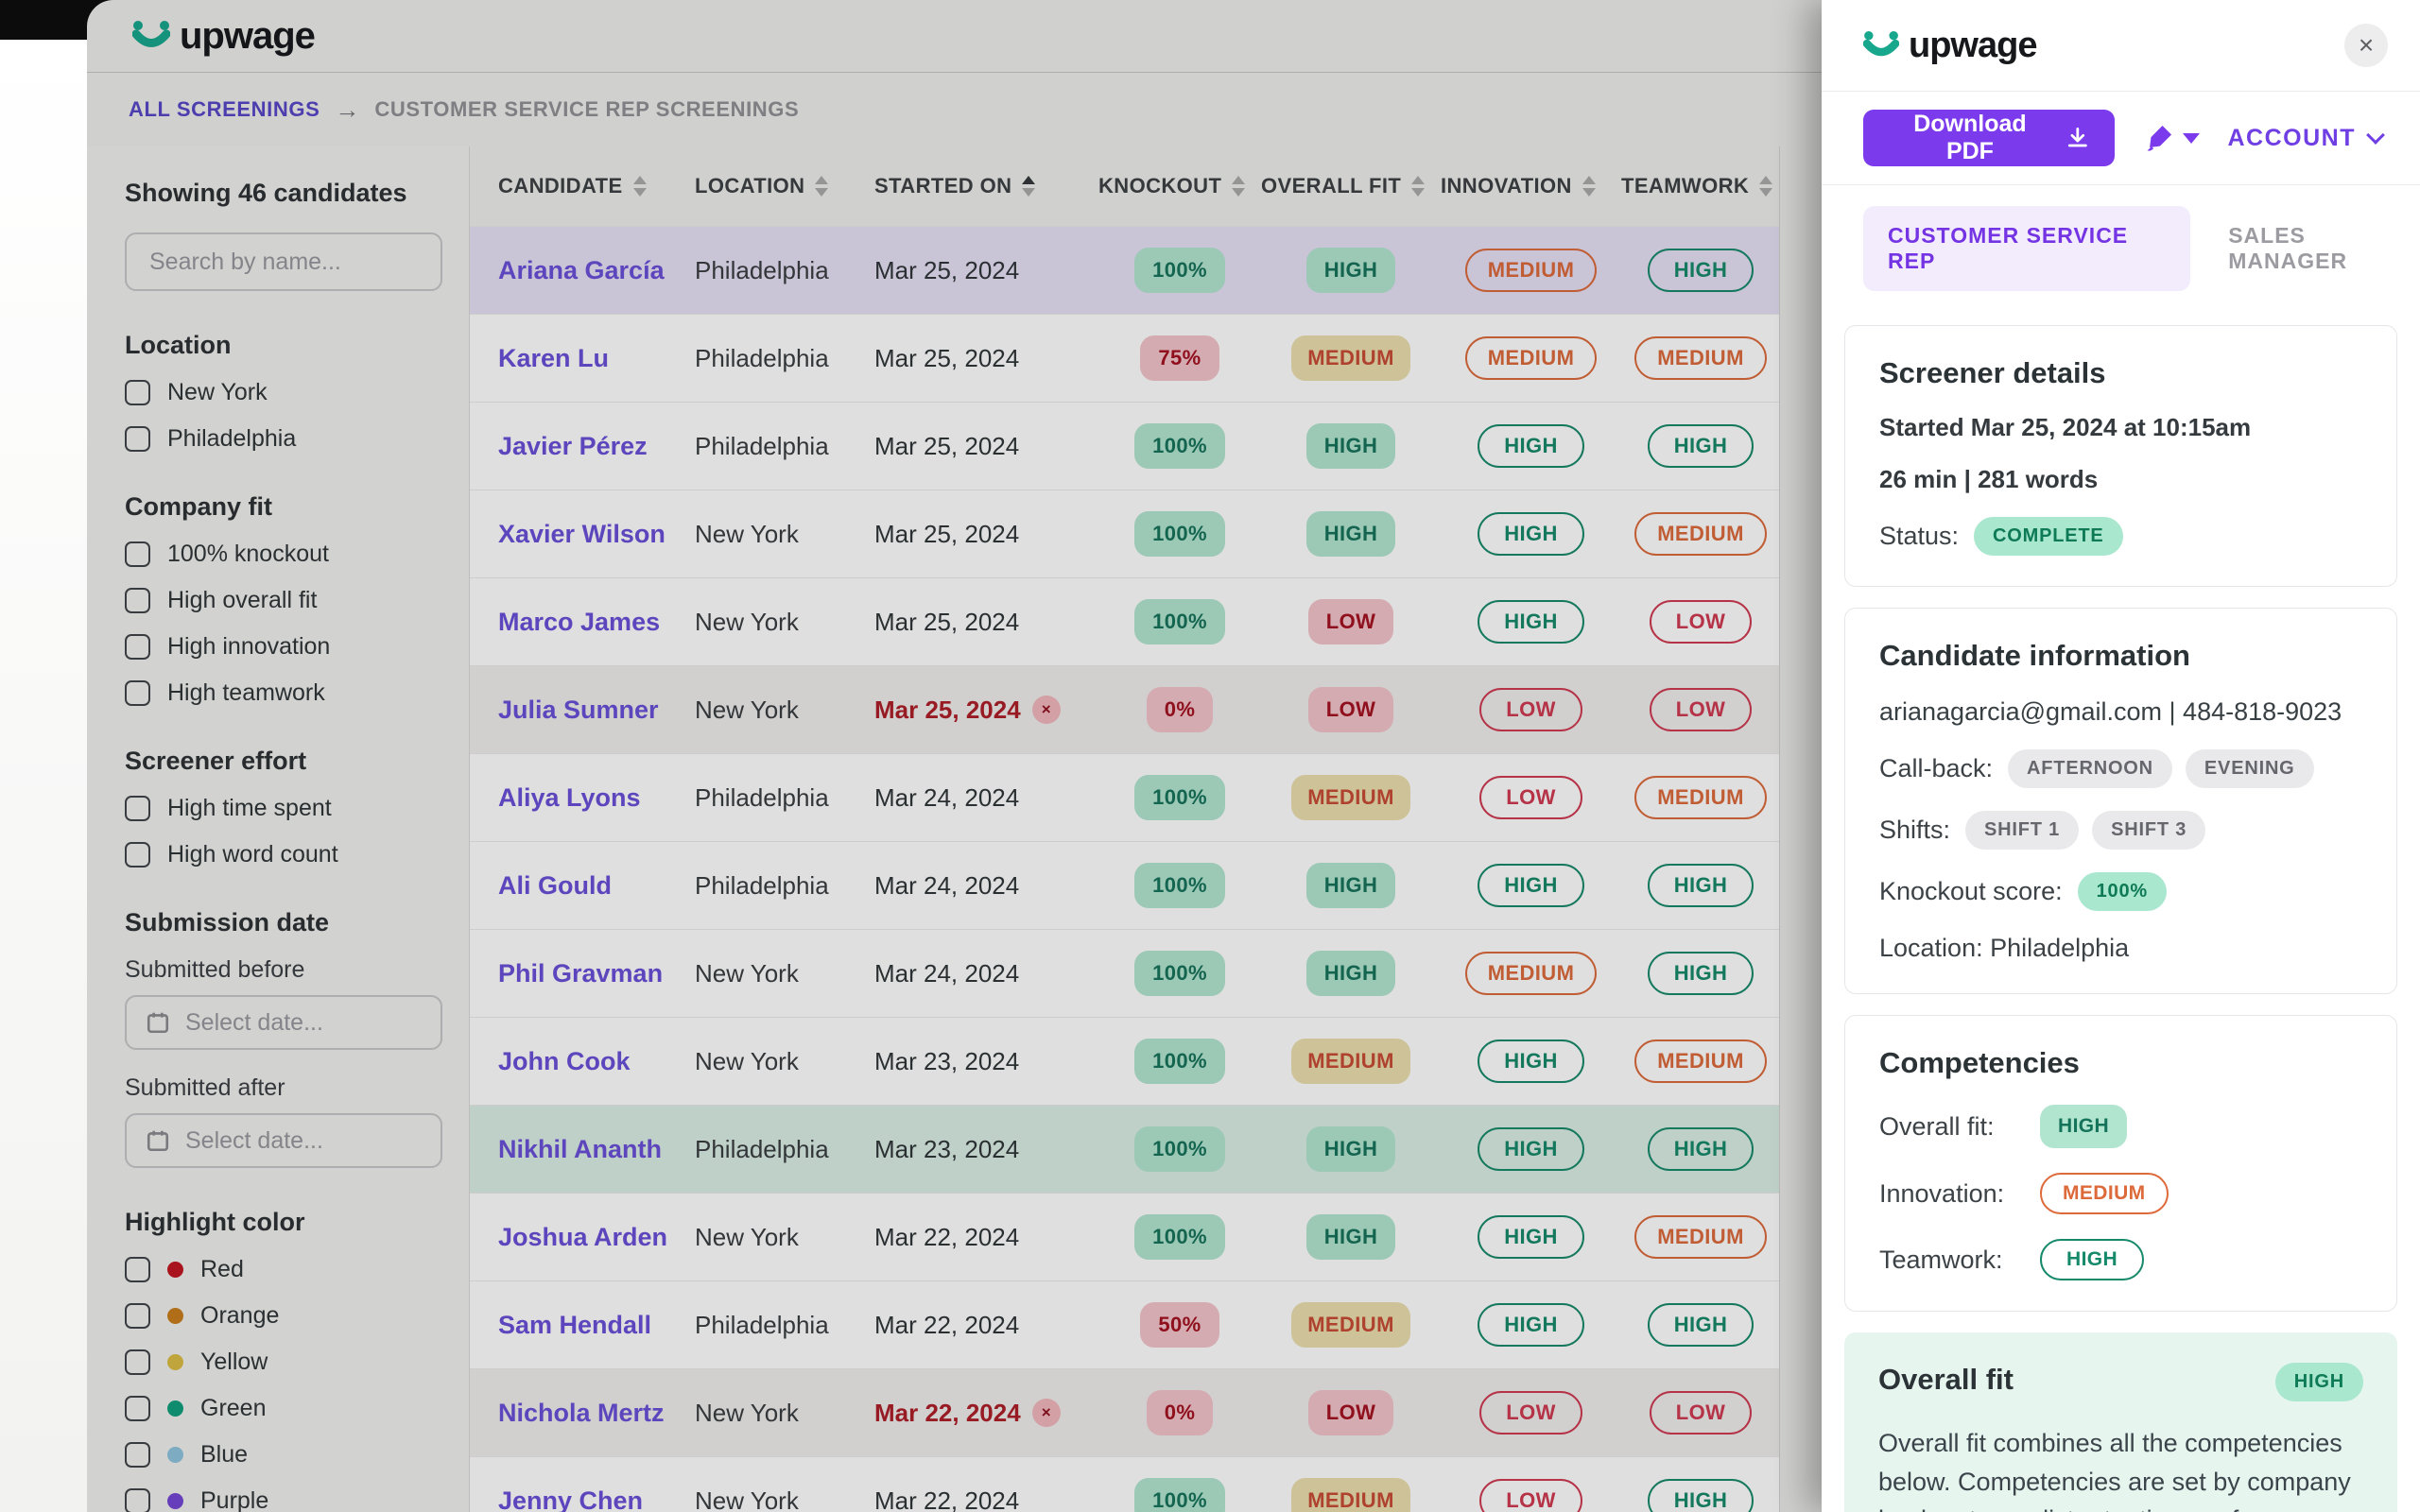 The image size is (2420, 1512). I want to click on highlight-color-filter-option: Orange, so click(283, 1316).